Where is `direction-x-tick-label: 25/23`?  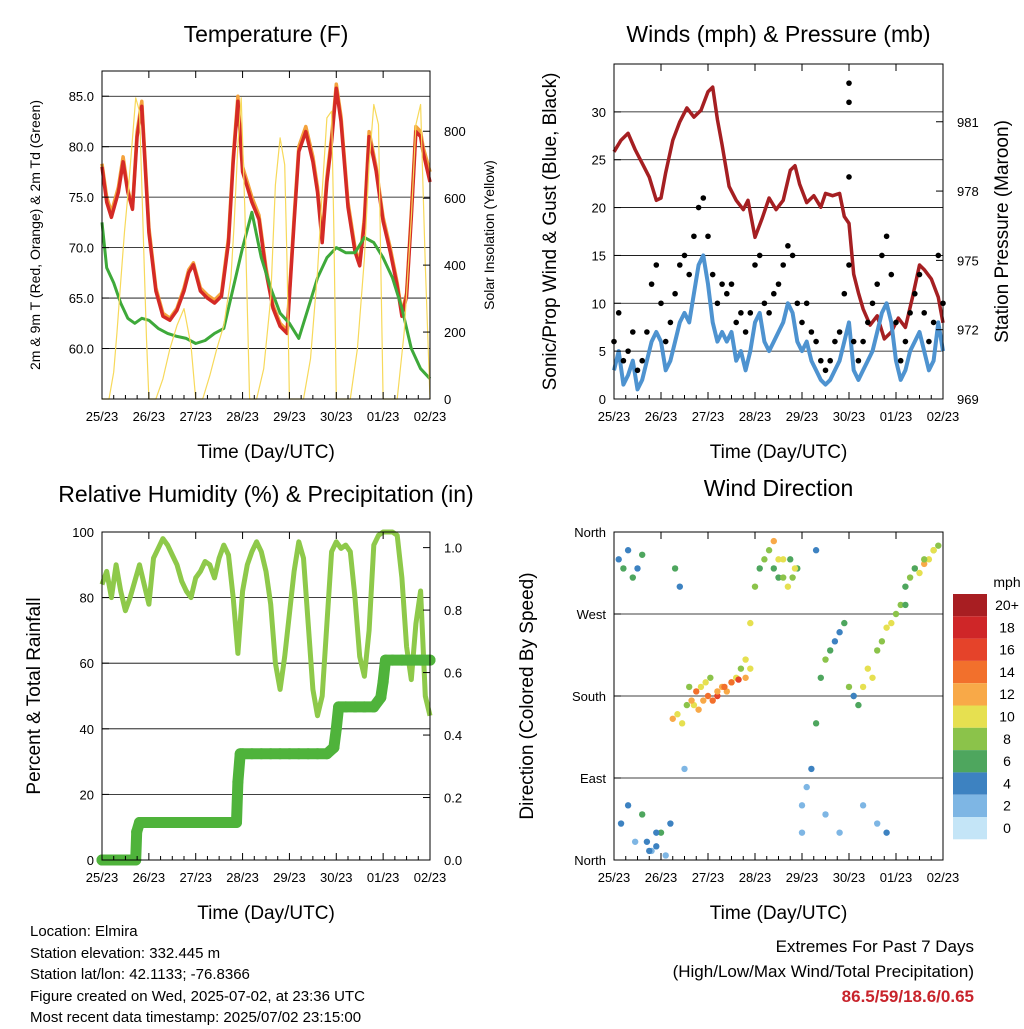 direction-x-tick-label: 25/23 is located at coordinates (614, 877).